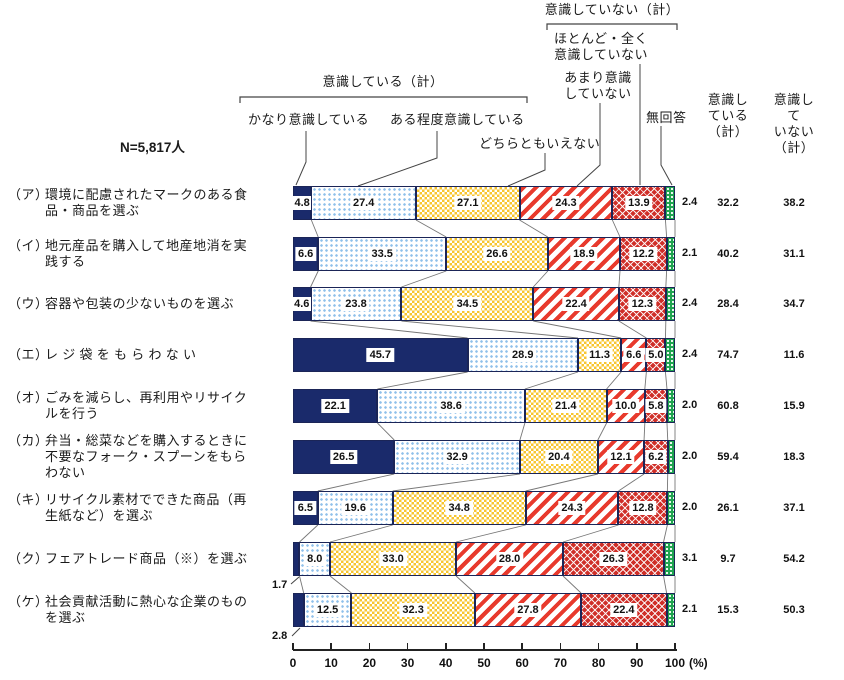  Describe the element at coordinates (28, 354) in the screenshot. I see `row-kana-marker: （エ）` at that location.